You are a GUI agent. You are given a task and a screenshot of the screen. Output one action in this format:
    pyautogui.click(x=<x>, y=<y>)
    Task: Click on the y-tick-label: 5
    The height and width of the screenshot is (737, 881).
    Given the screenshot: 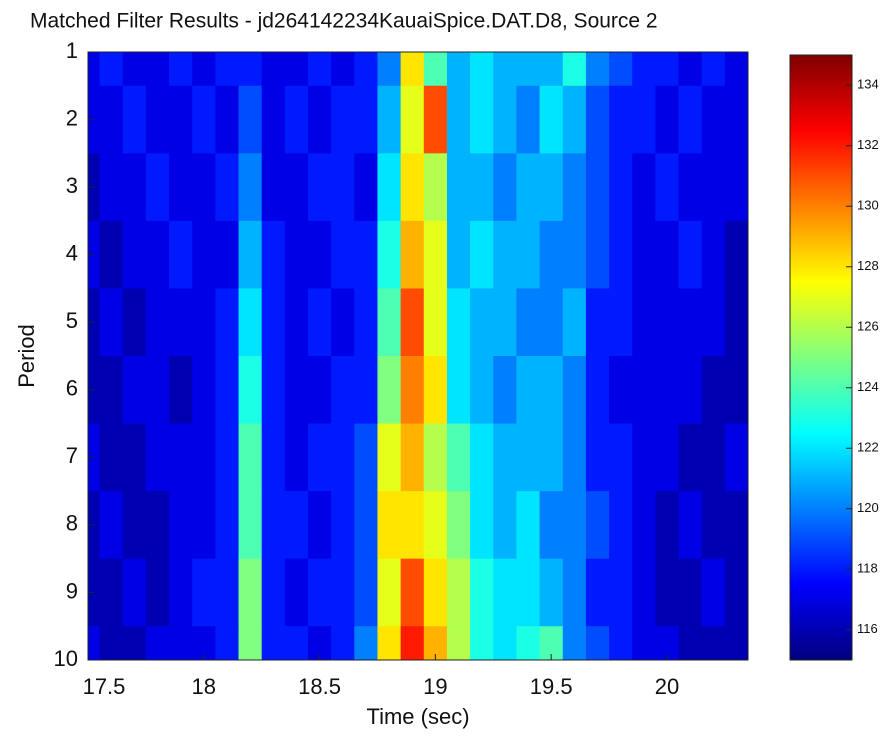 What is the action you would take?
    pyautogui.click(x=72, y=320)
    